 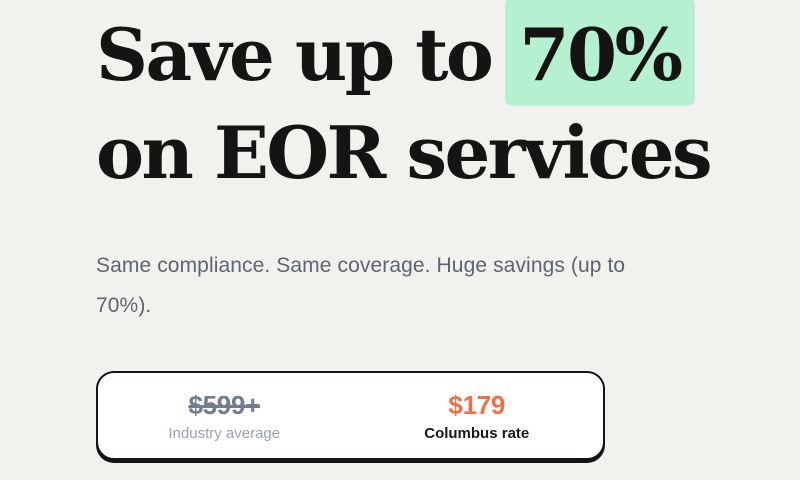 I want to click on headline-highlight: 70%, so click(x=600, y=53).